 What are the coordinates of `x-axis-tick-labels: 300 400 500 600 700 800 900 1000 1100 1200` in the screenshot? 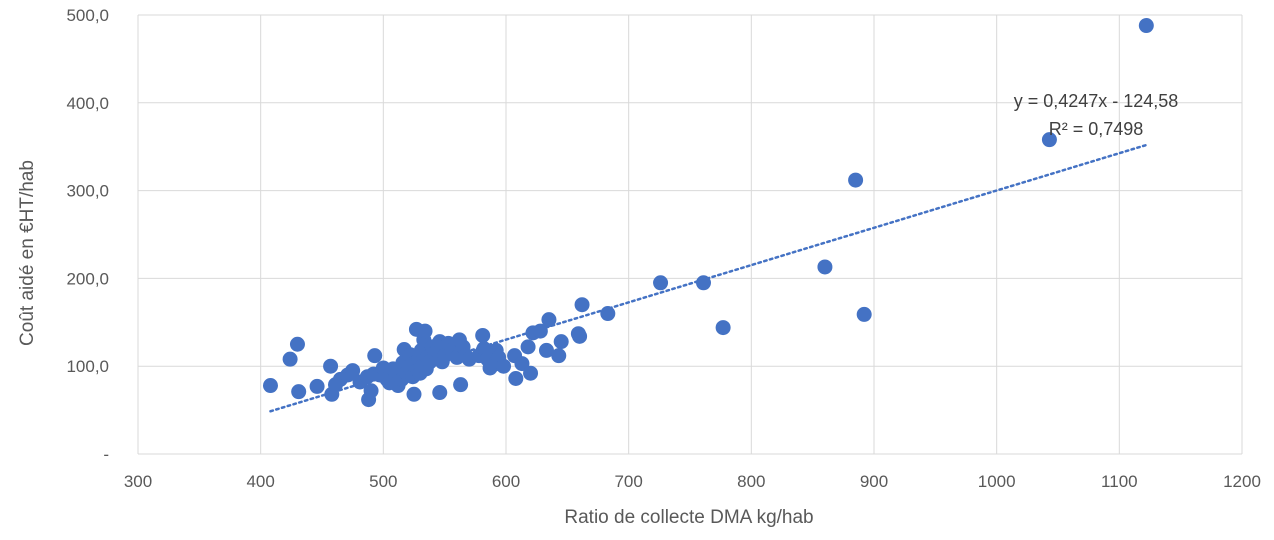 It's located at (692, 481).